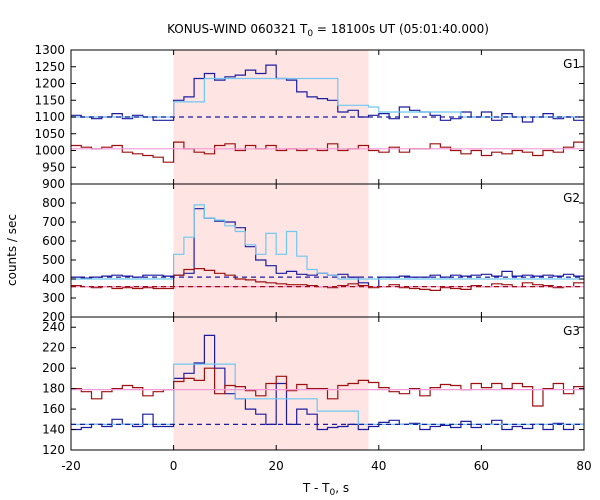  What do you see at coordinates (49, 100) in the screenshot?
I see `g1-y-tick-label: 1150` at bounding box center [49, 100].